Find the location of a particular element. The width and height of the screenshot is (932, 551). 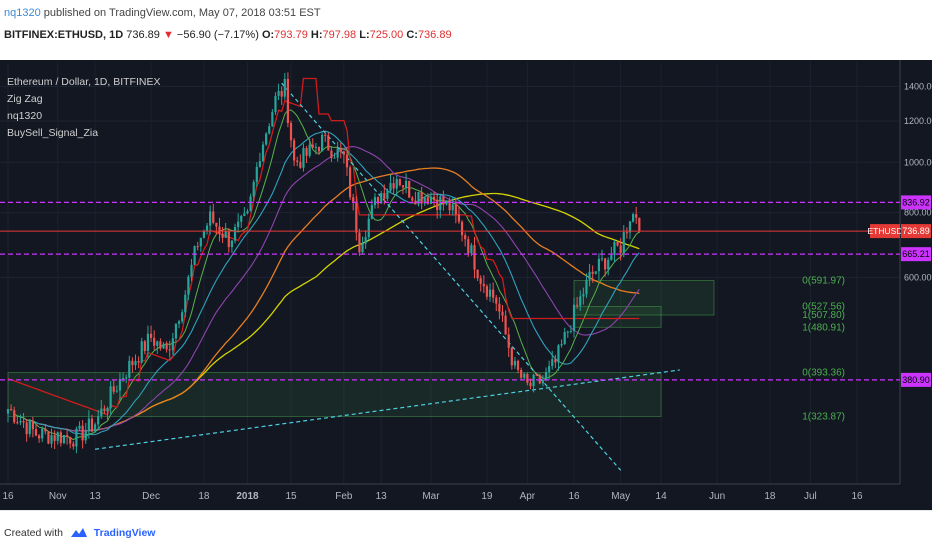

publisher-link: nq1320 is located at coordinates (22, 13).